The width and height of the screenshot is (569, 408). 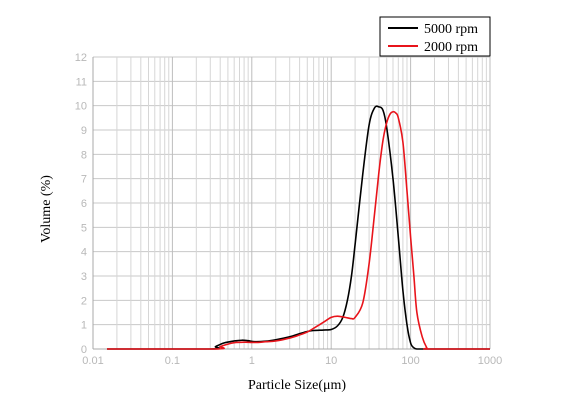 I want to click on y-tick-label: 0, so click(x=84, y=350).